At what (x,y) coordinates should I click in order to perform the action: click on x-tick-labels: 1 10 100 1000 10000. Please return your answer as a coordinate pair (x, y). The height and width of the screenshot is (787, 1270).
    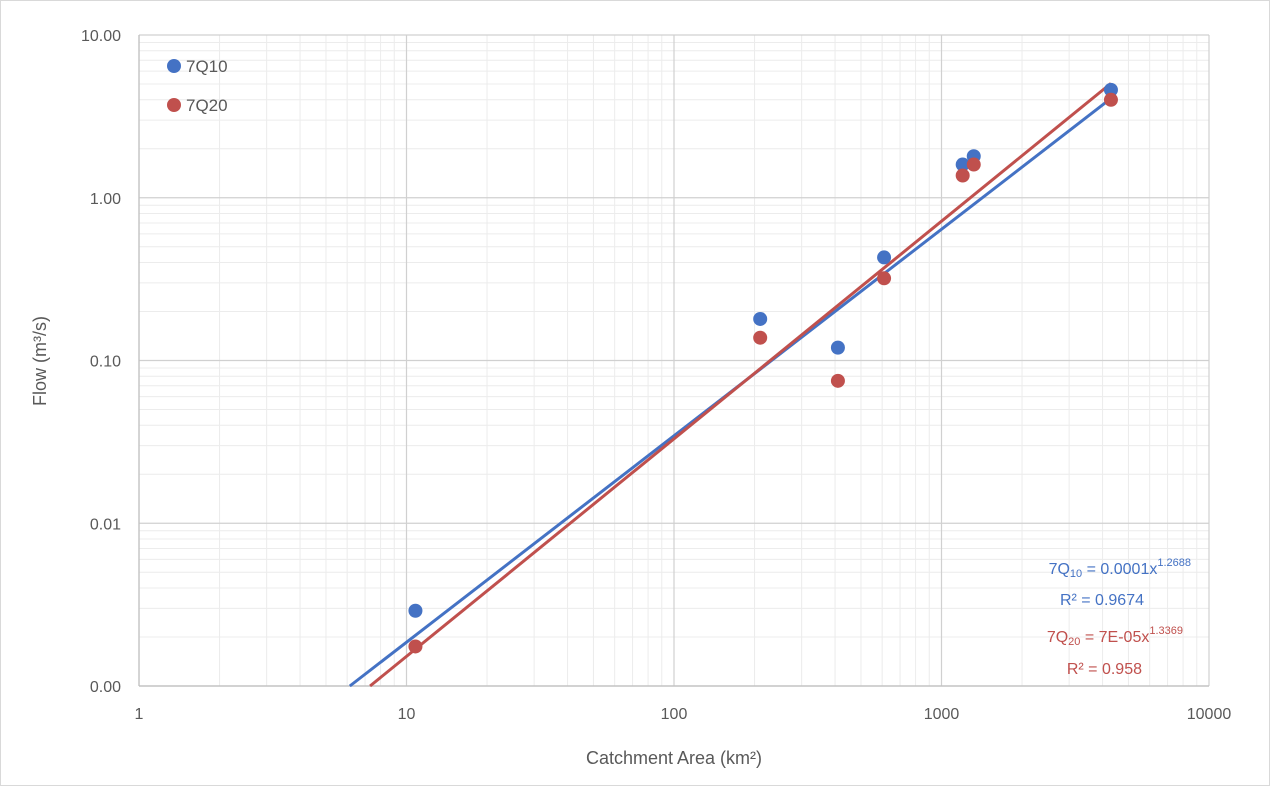
    Looking at the image, I should click on (683, 714).